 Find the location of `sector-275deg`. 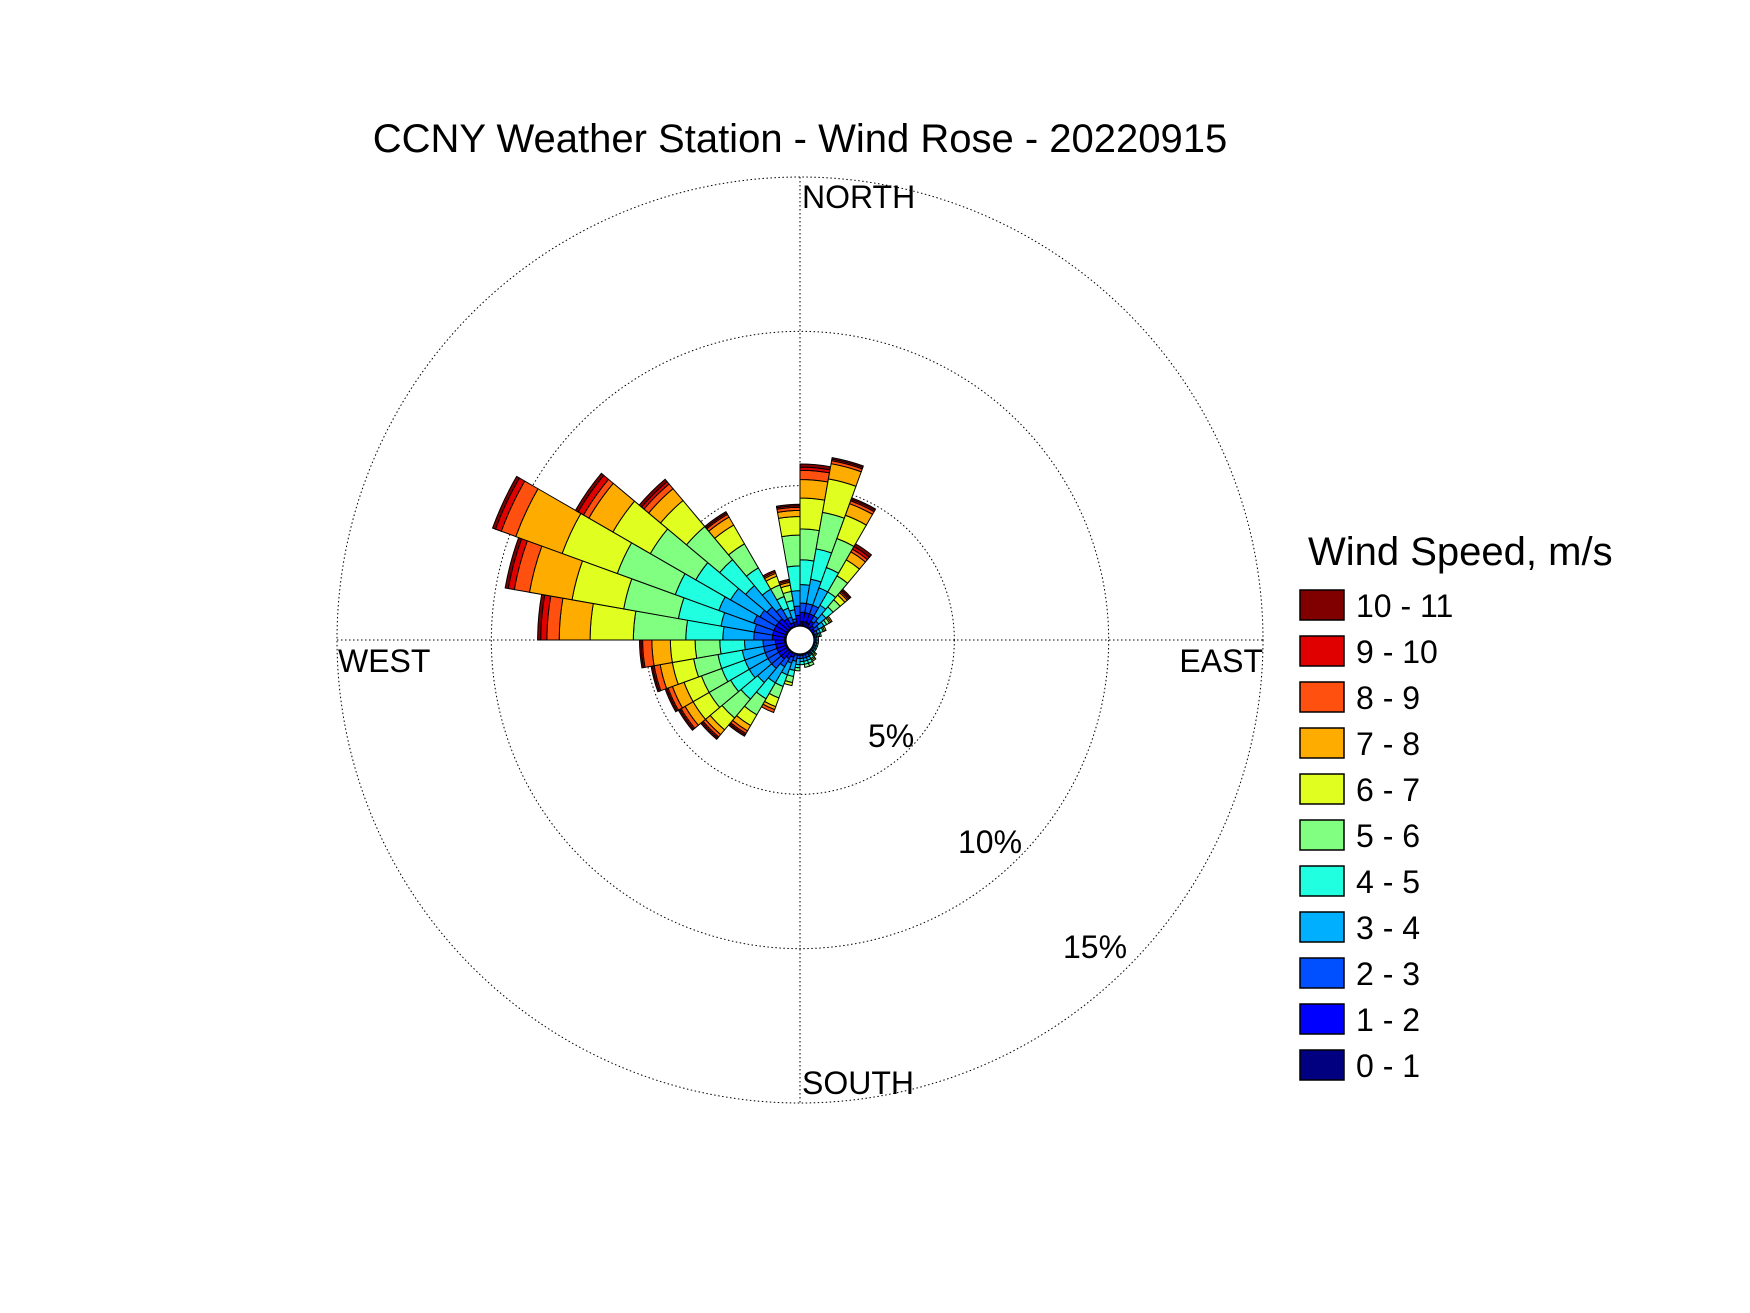

sector-275deg is located at coordinates (662, 617).